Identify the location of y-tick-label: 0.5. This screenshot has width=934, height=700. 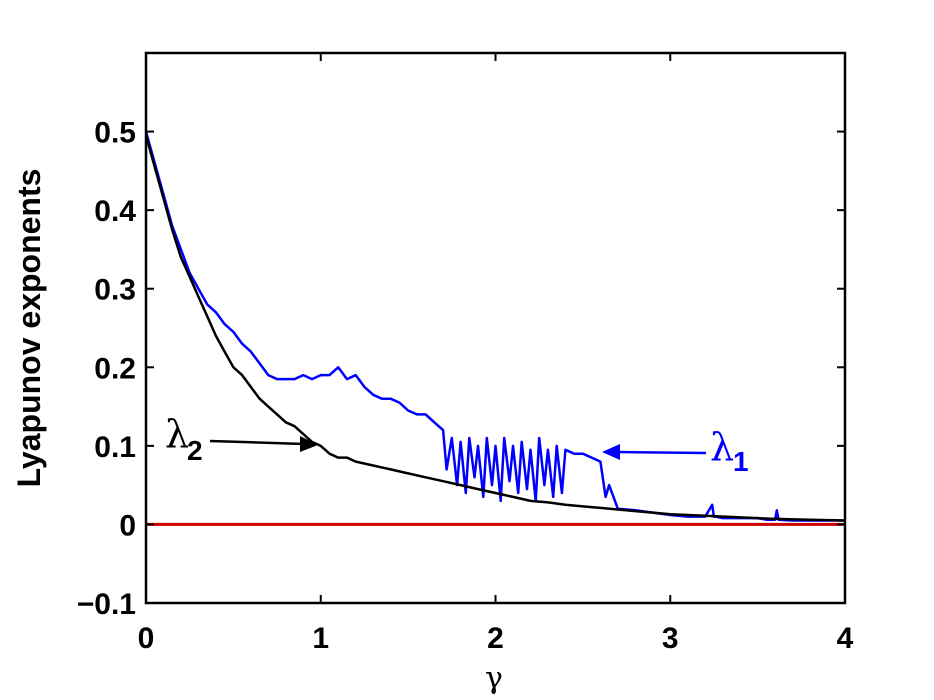
(115, 133).